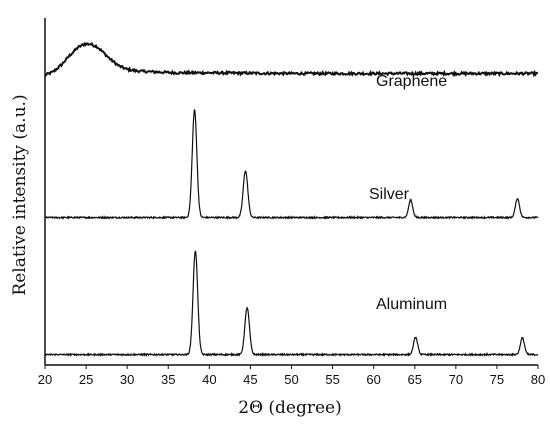 This screenshot has width=550, height=426. What do you see at coordinates (415, 379) in the screenshot?
I see `x-tick-label: 65` at bounding box center [415, 379].